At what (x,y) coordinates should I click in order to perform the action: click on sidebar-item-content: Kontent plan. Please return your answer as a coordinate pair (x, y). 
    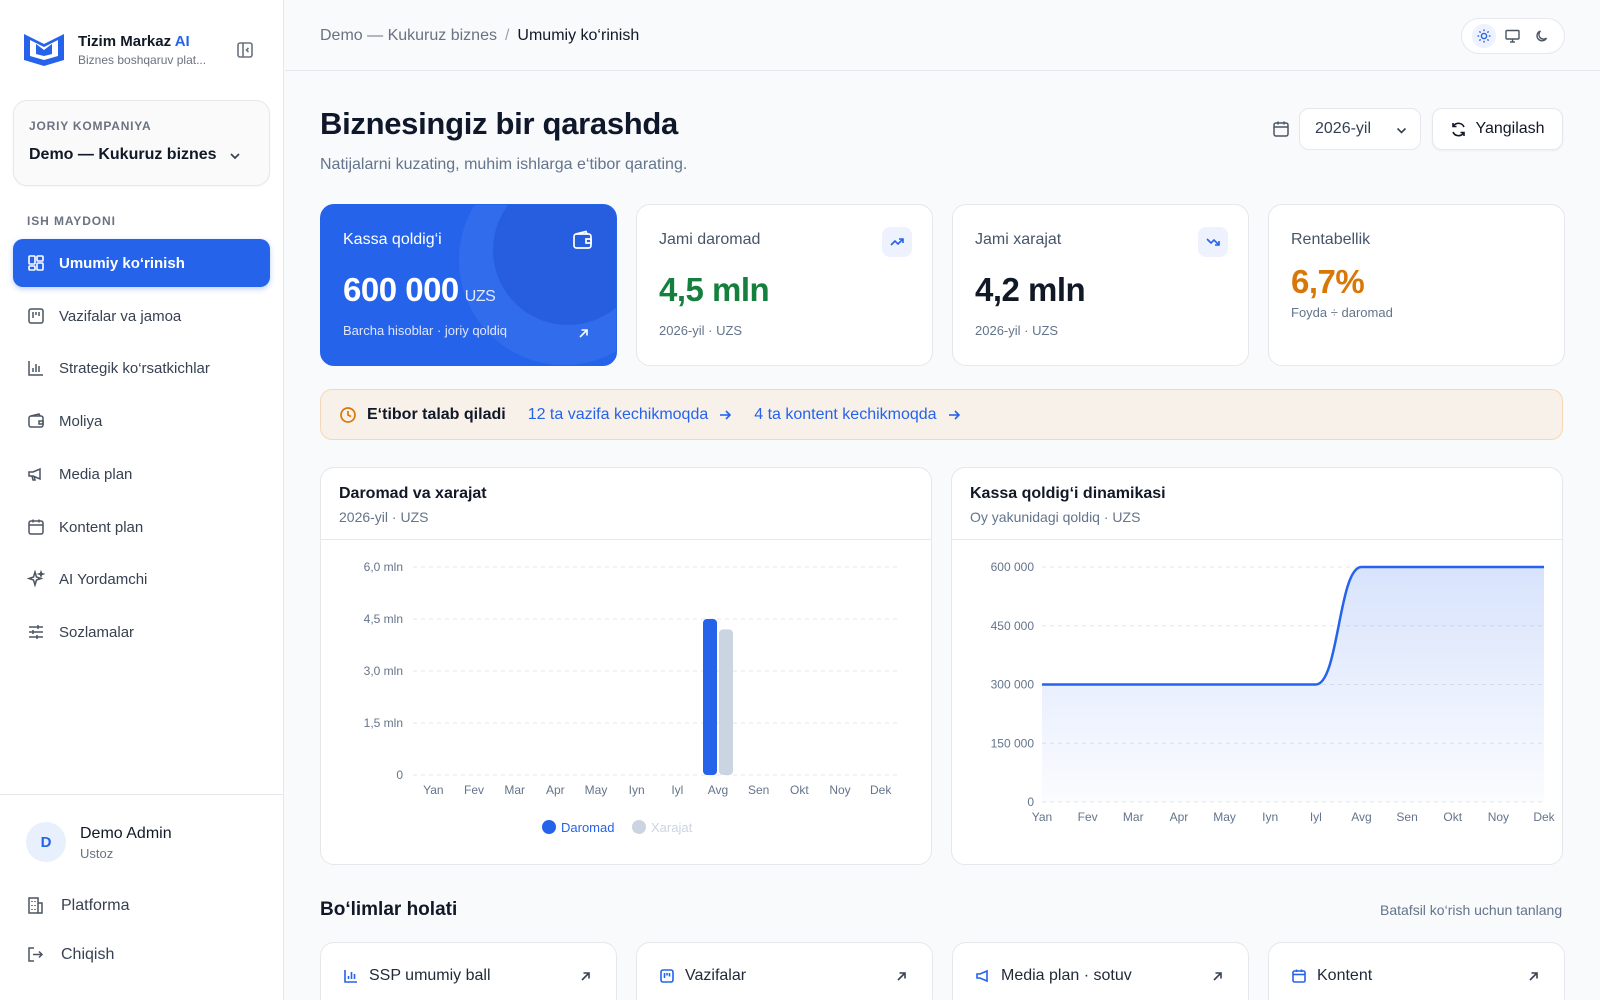
    Looking at the image, I should click on (141, 527).